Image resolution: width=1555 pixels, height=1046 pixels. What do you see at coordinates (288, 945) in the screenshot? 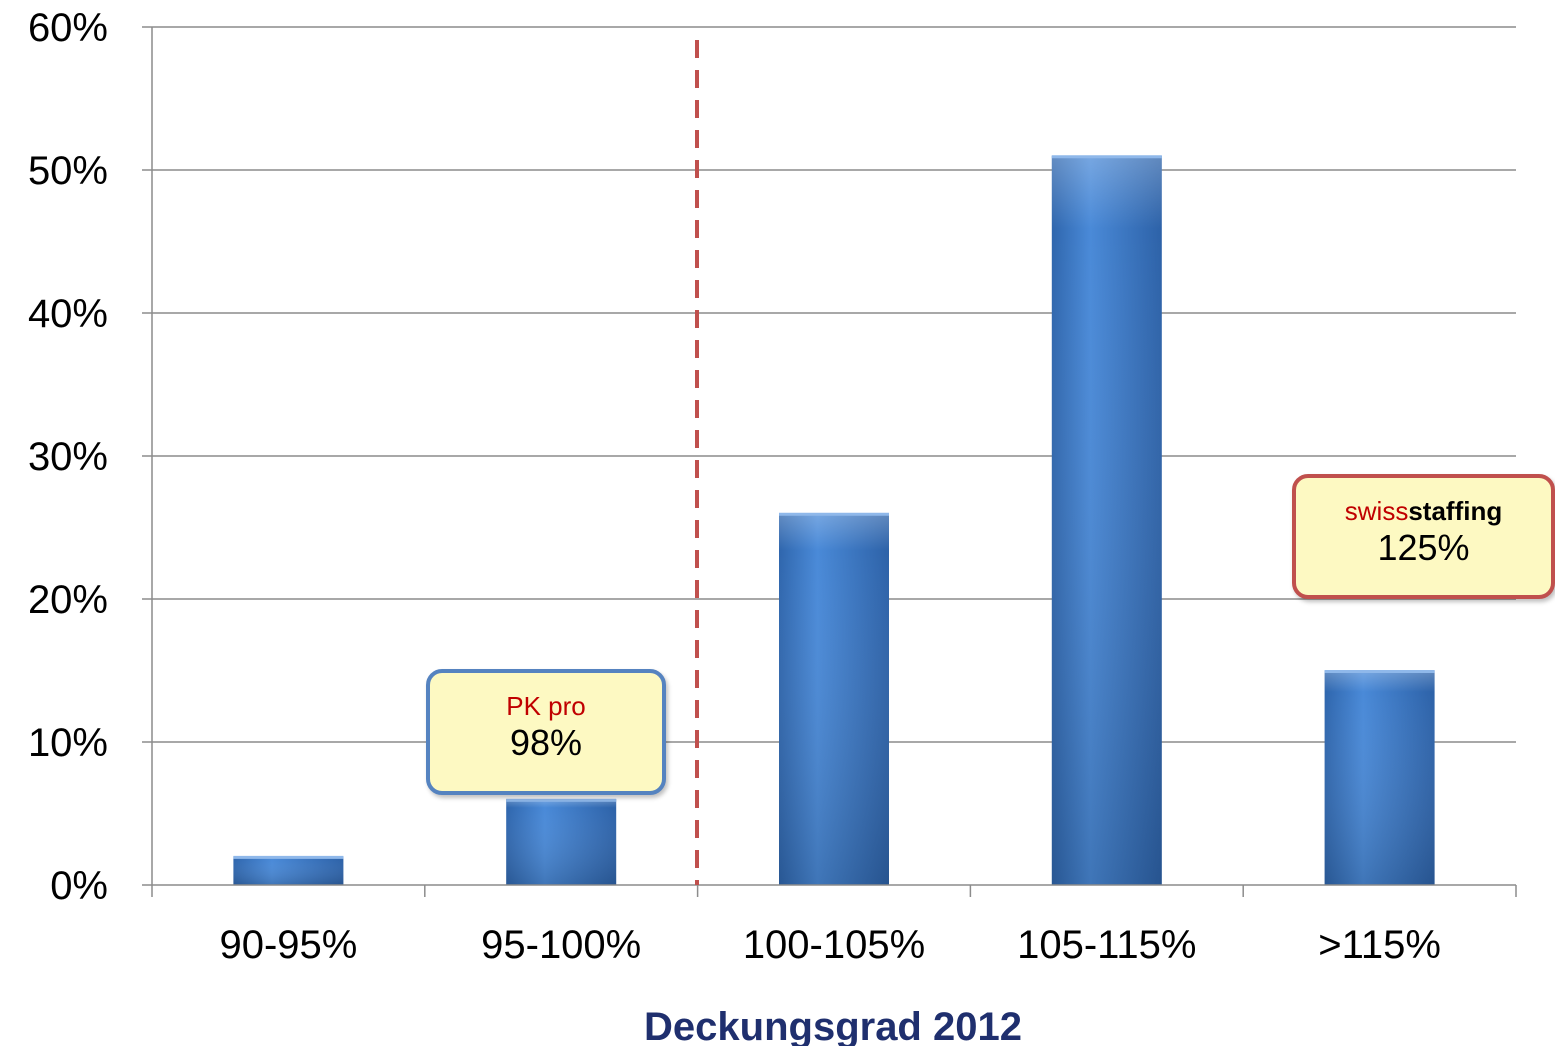
I see `x-tick-label: 90-95%` at bounding box center [288, 945].